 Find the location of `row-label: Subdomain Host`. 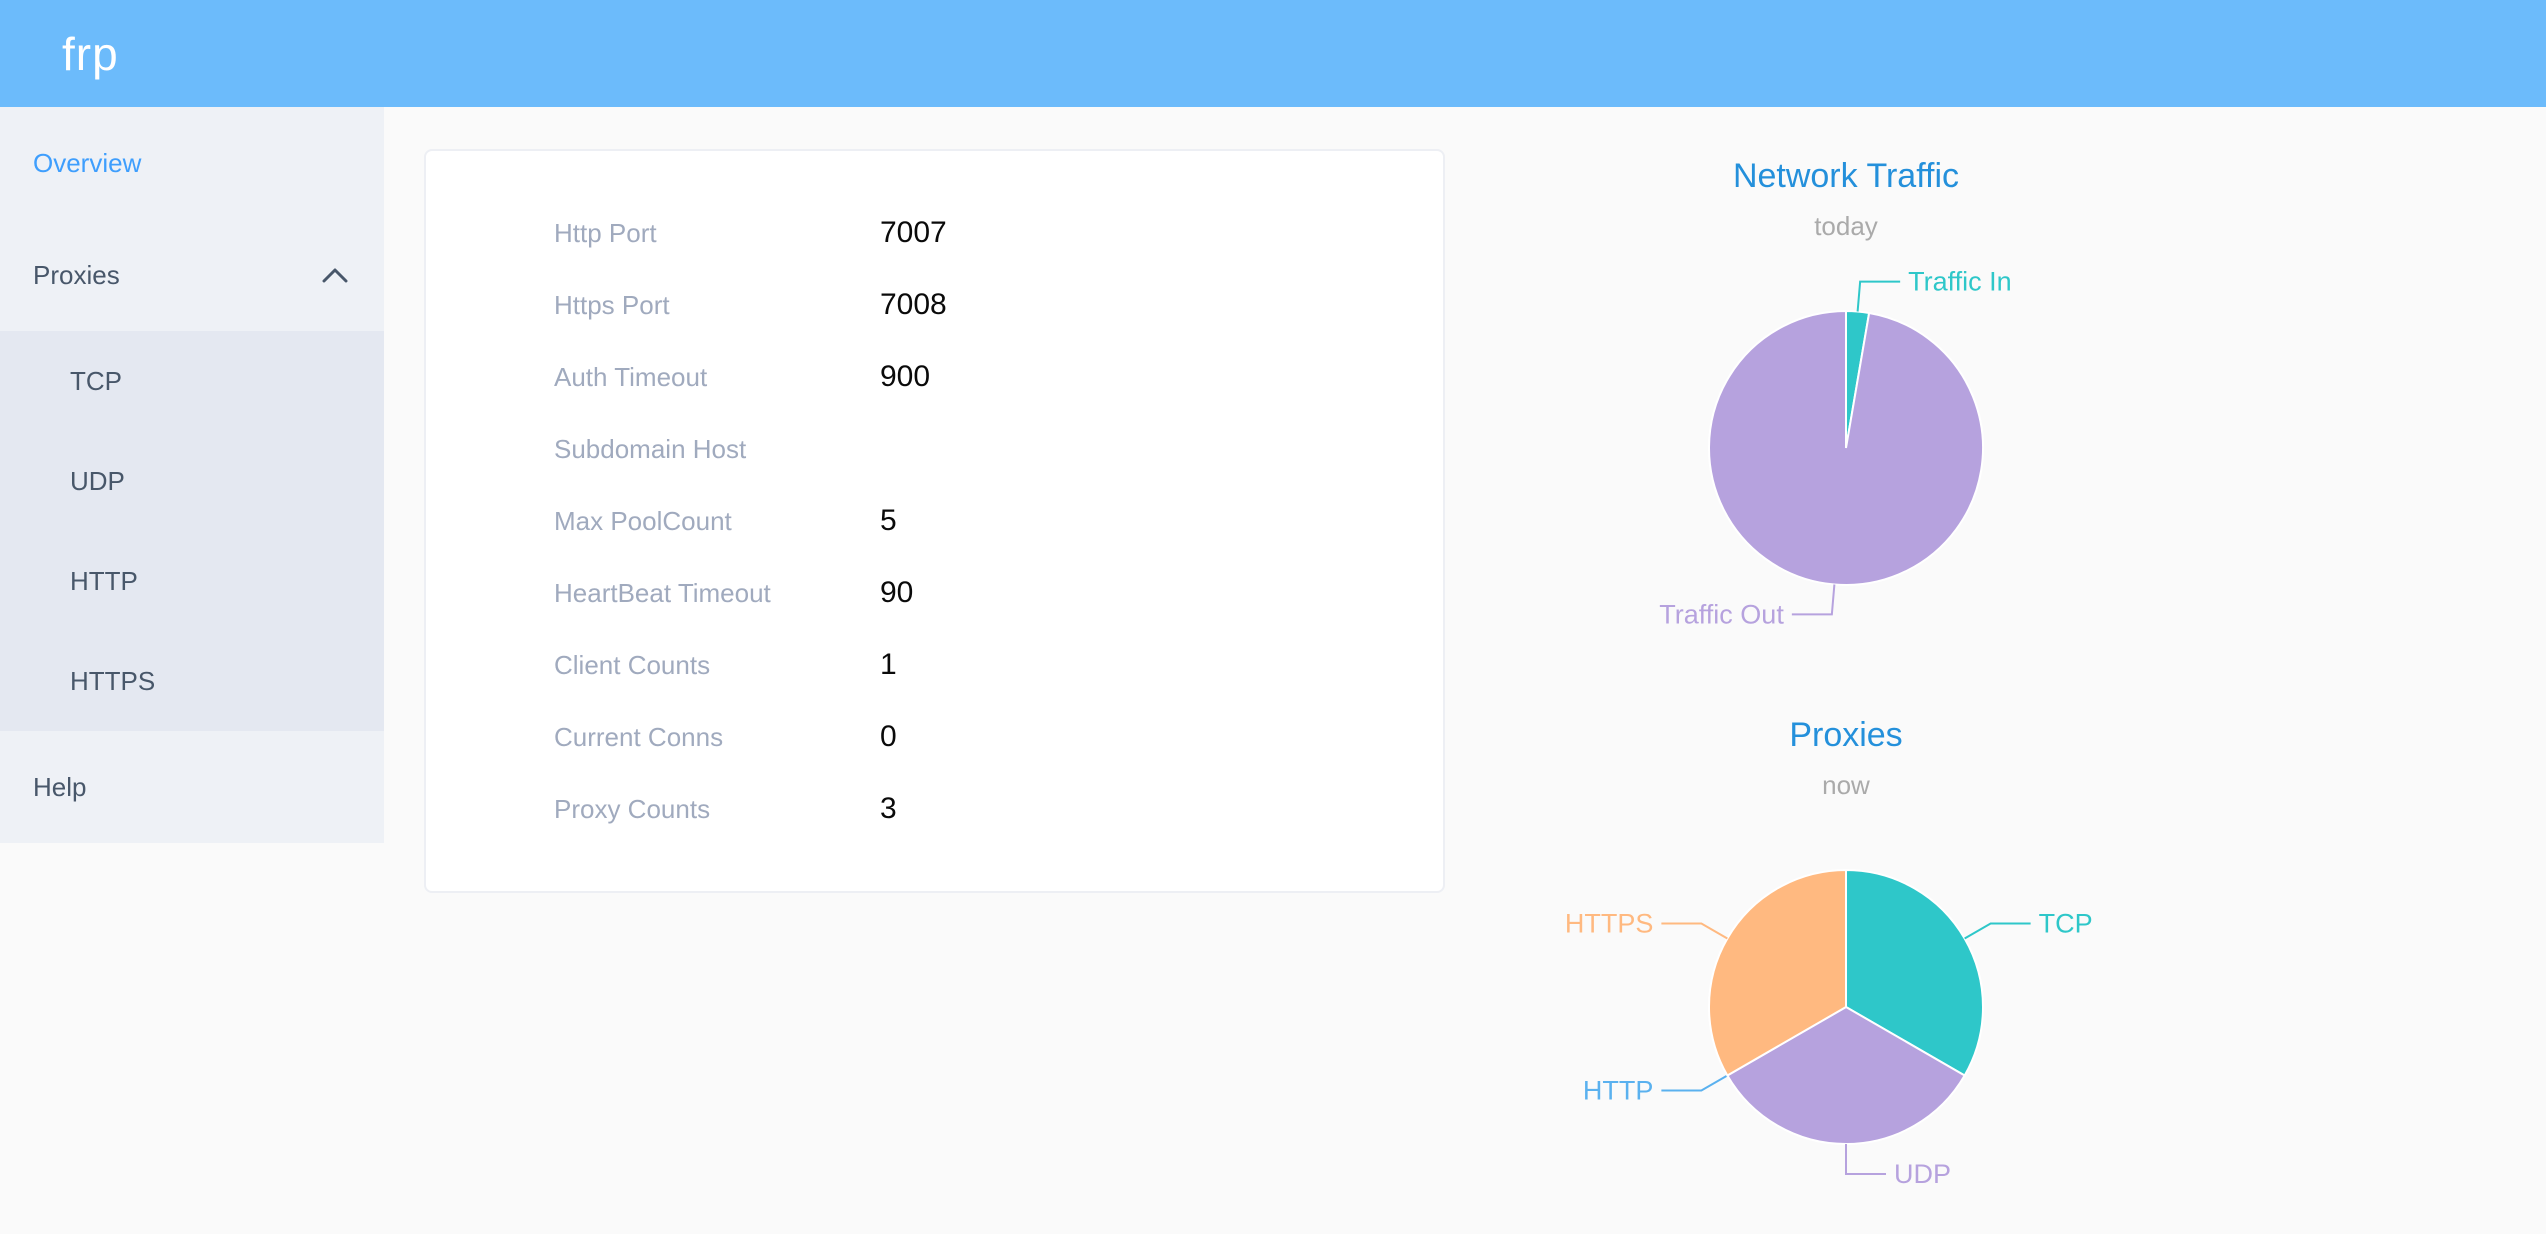

row-label: Subdomain Host is located at coordinates (650, 448).